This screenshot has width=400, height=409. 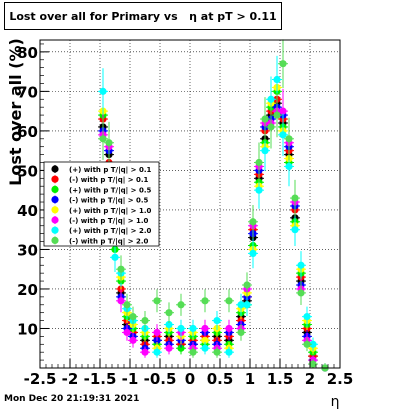 What do you see at coordinates (110, 190) in the screenshot?
I see `legend-label: (+) with p T/|q| > 0.5` at bounding box center [110, 190].